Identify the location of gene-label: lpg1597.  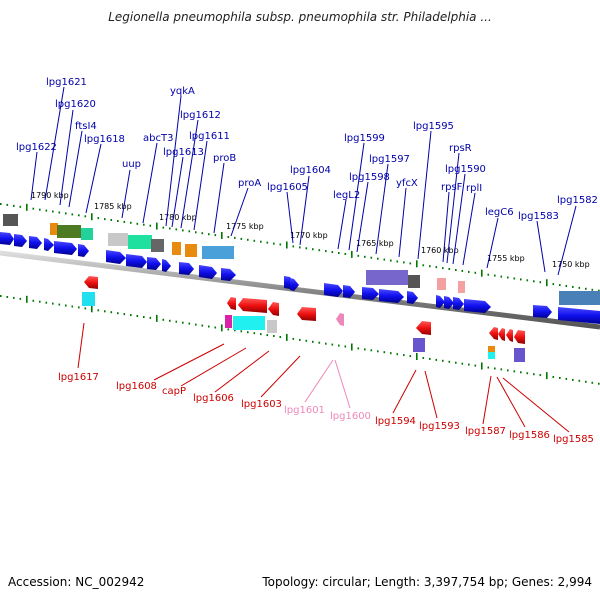
(389, 159).